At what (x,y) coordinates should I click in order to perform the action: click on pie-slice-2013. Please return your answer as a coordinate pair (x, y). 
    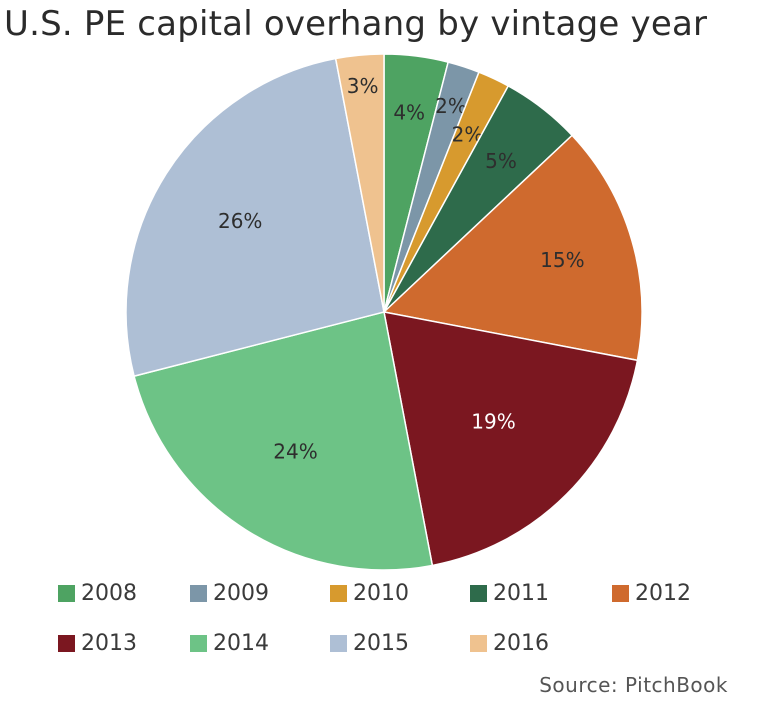
    Looking at the image, I should click on (511, 439).